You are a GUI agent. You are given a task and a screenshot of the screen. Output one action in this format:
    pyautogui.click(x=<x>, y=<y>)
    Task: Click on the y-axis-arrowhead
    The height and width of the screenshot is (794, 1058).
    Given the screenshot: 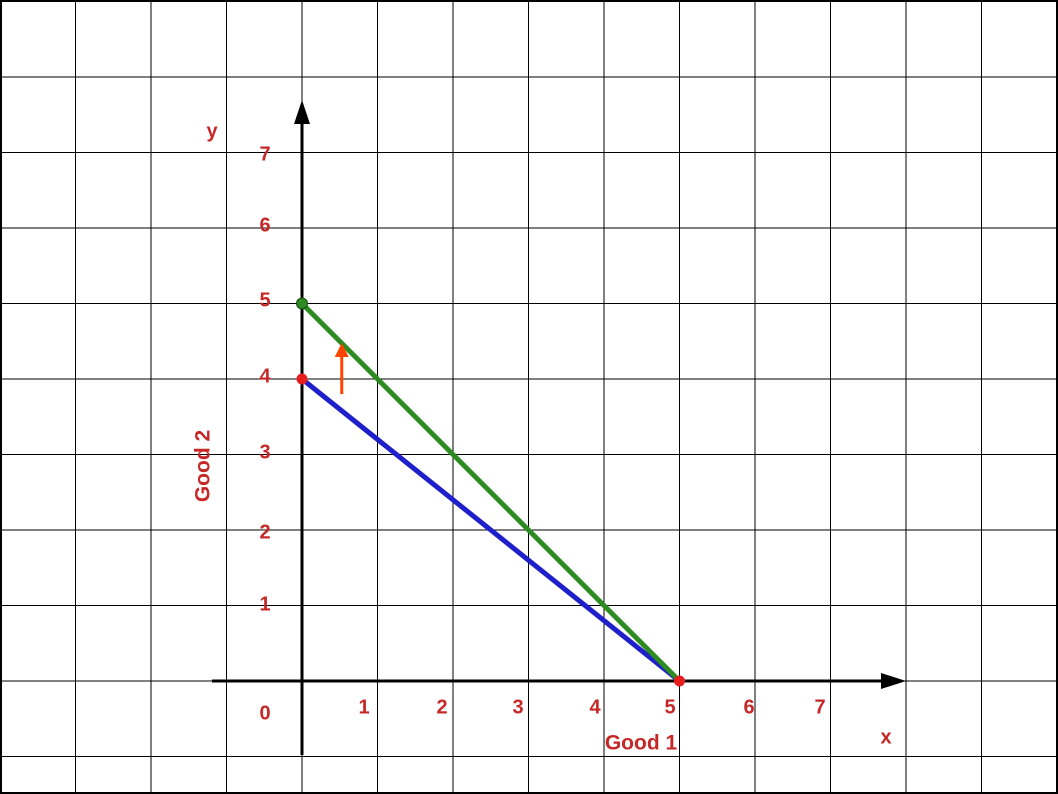 What is the action you would take?
    pyautogui.click(x=302, y=112)
    